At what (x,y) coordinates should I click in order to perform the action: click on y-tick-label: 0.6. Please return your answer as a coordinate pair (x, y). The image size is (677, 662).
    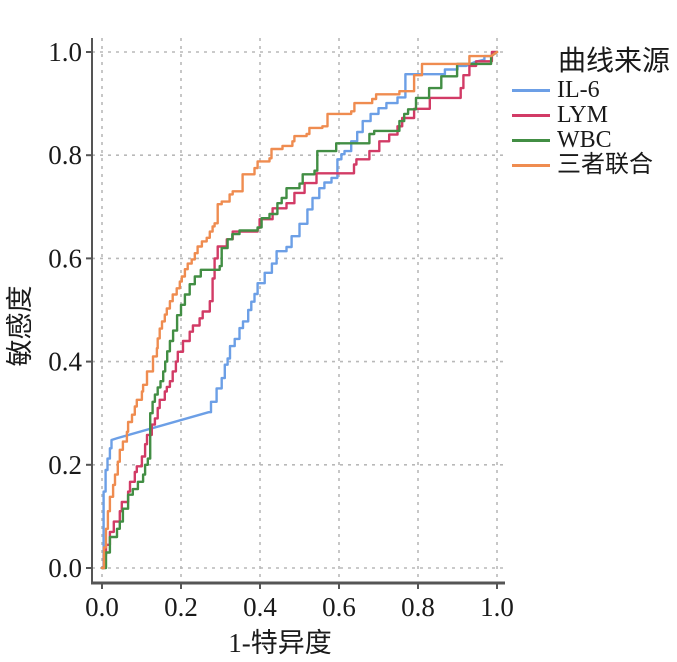
    Looking at the image, I should click on (65, 258).